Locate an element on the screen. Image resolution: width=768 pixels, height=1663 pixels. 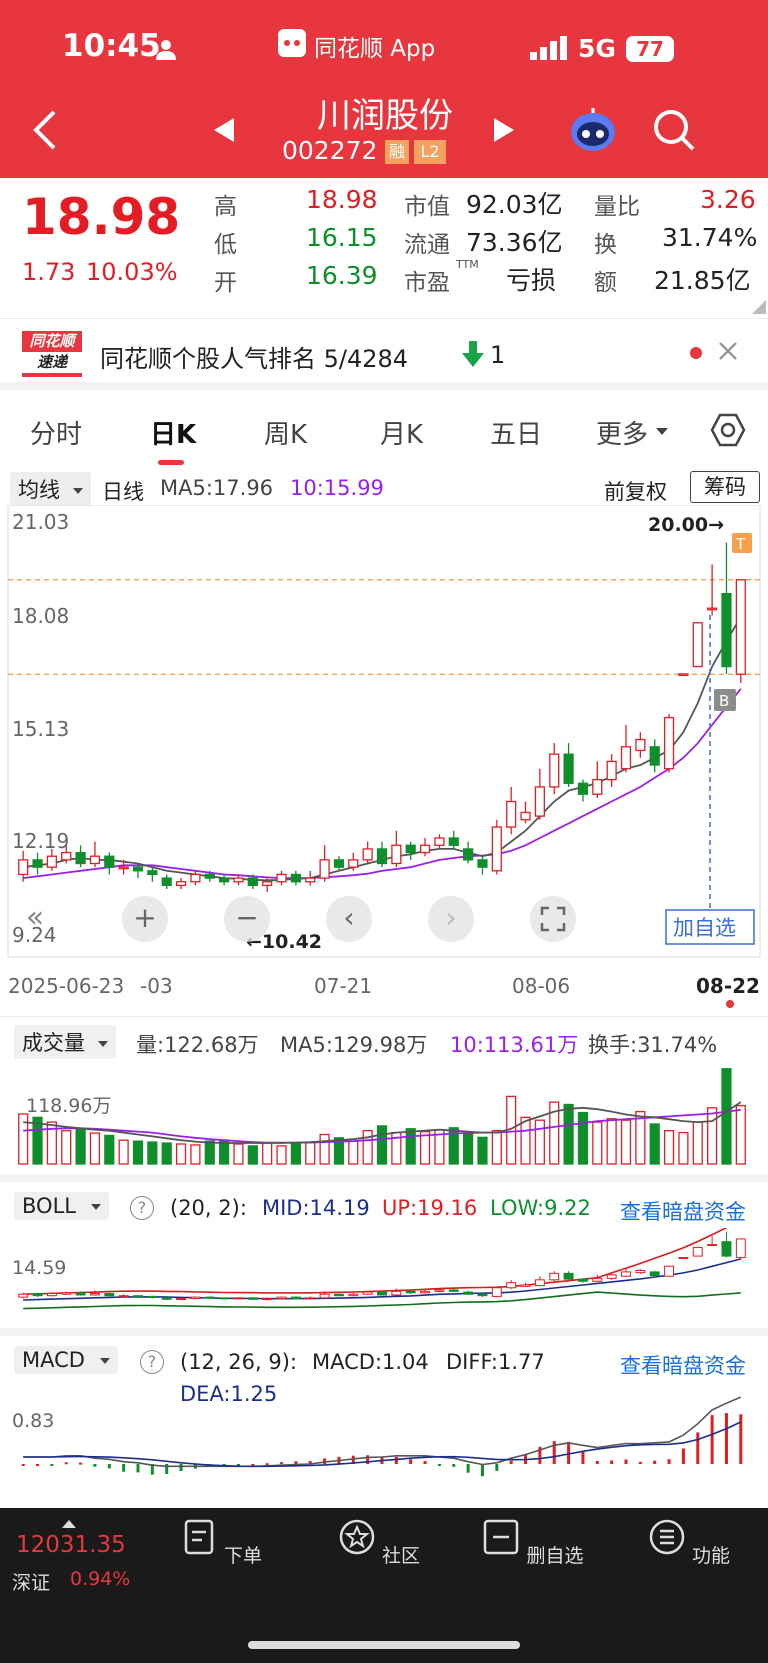
volume-select: 成交量 is located at coordinates (65, 1042).